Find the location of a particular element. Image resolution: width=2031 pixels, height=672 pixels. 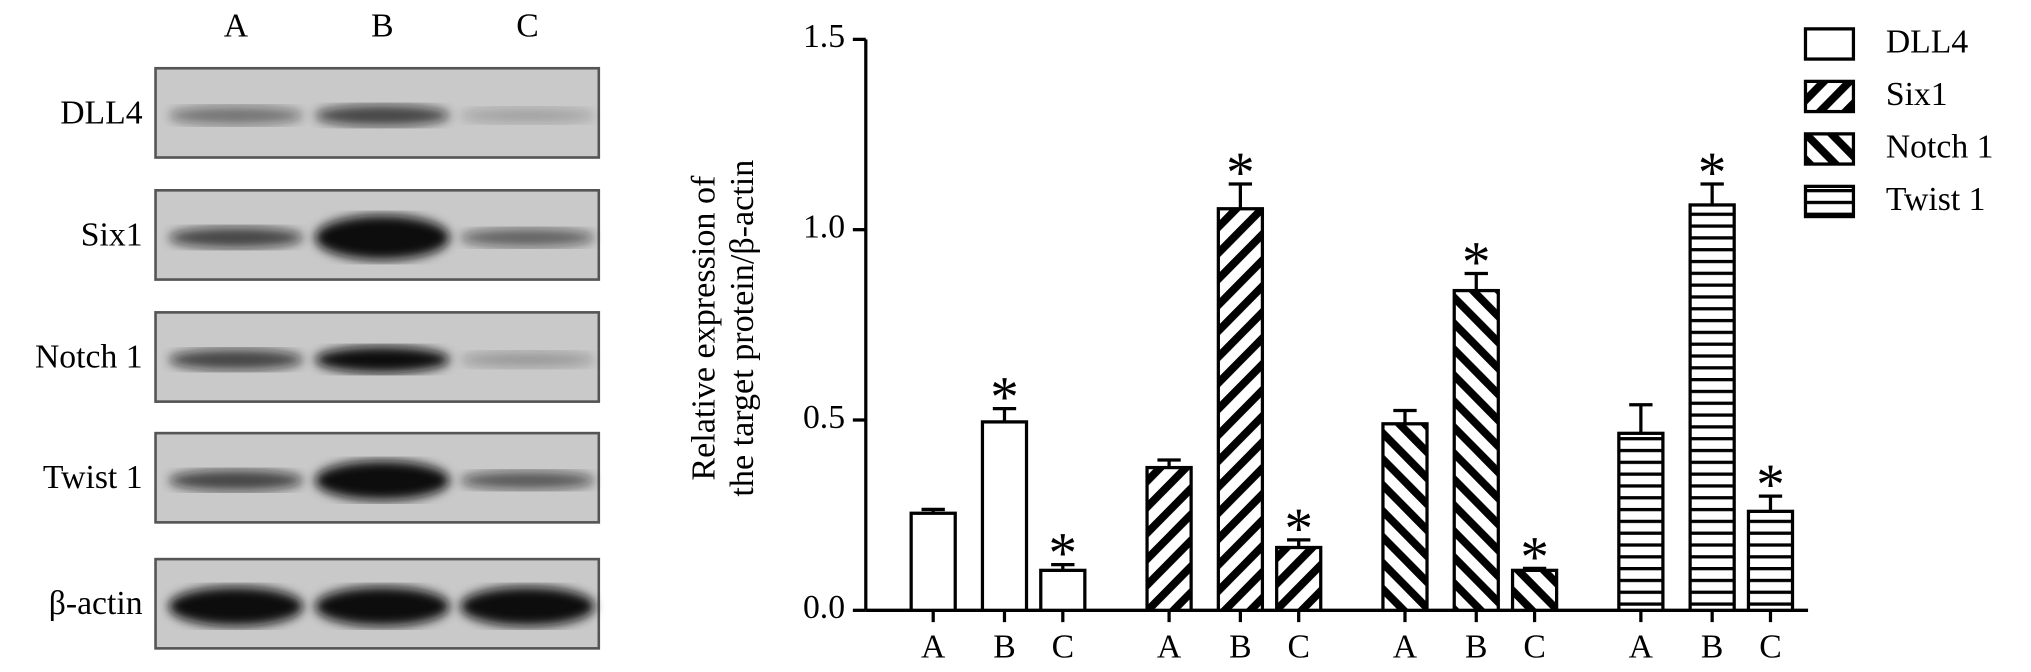

legend-label: Six1 is located at coordinates (1917, 94).